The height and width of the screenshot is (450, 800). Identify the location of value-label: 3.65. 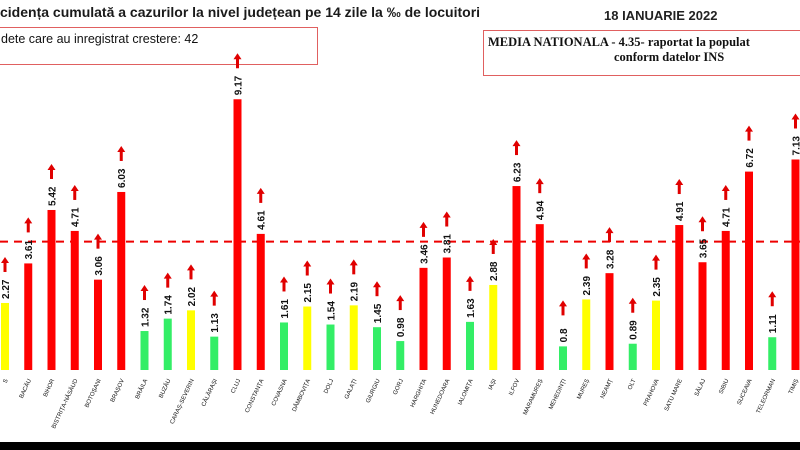
(704, 248).